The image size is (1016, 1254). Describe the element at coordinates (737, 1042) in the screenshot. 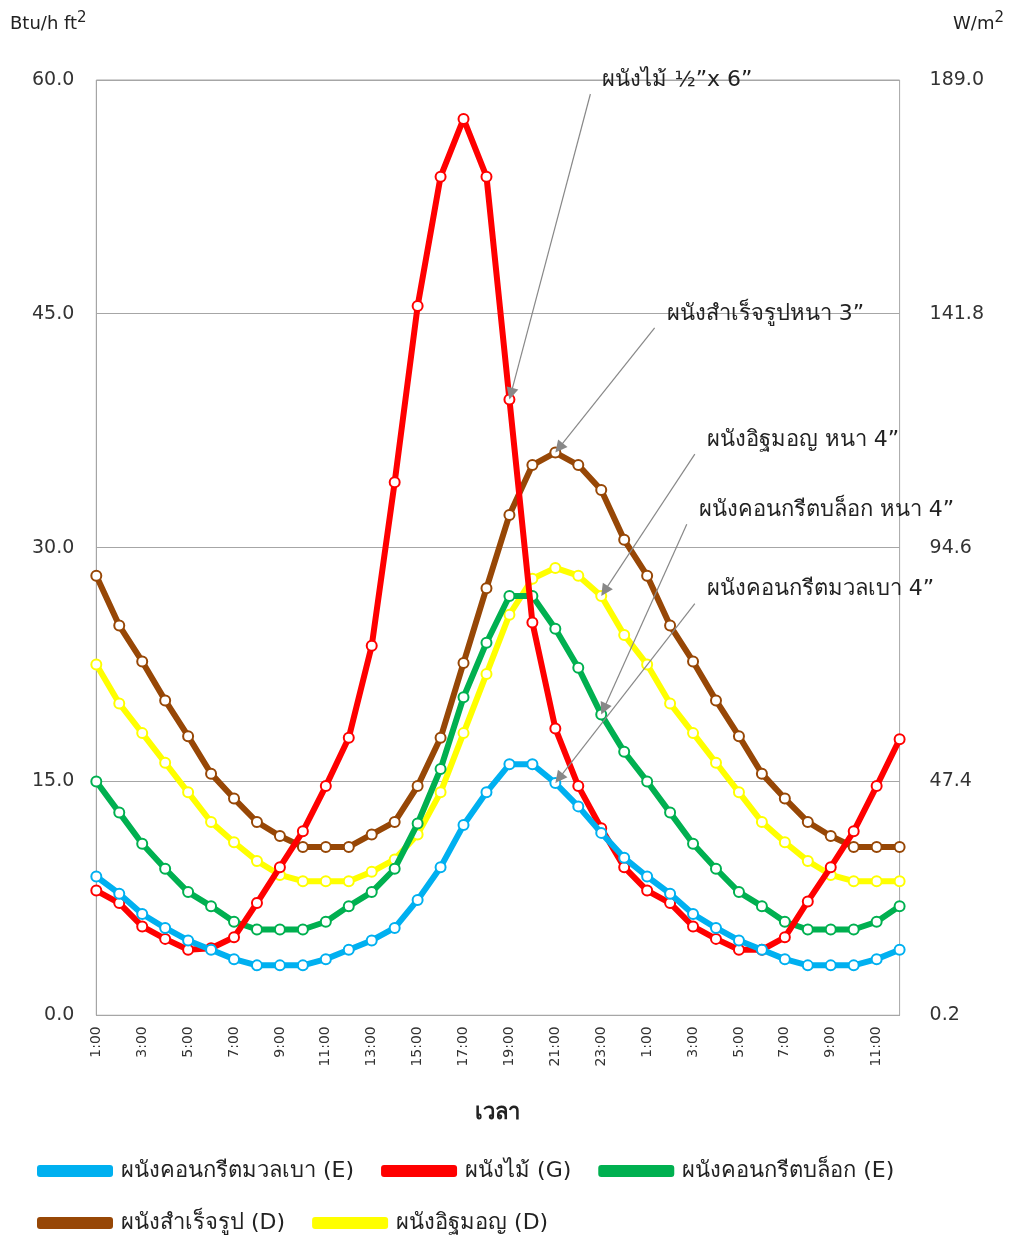

I see `x-tick-label: 5:00` at that location.